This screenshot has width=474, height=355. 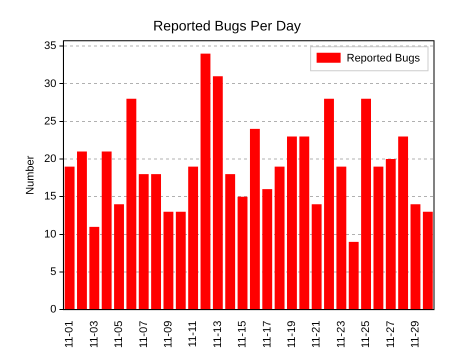 I want to click on x-tick-label: 11-07, so click(x=144, y=334).